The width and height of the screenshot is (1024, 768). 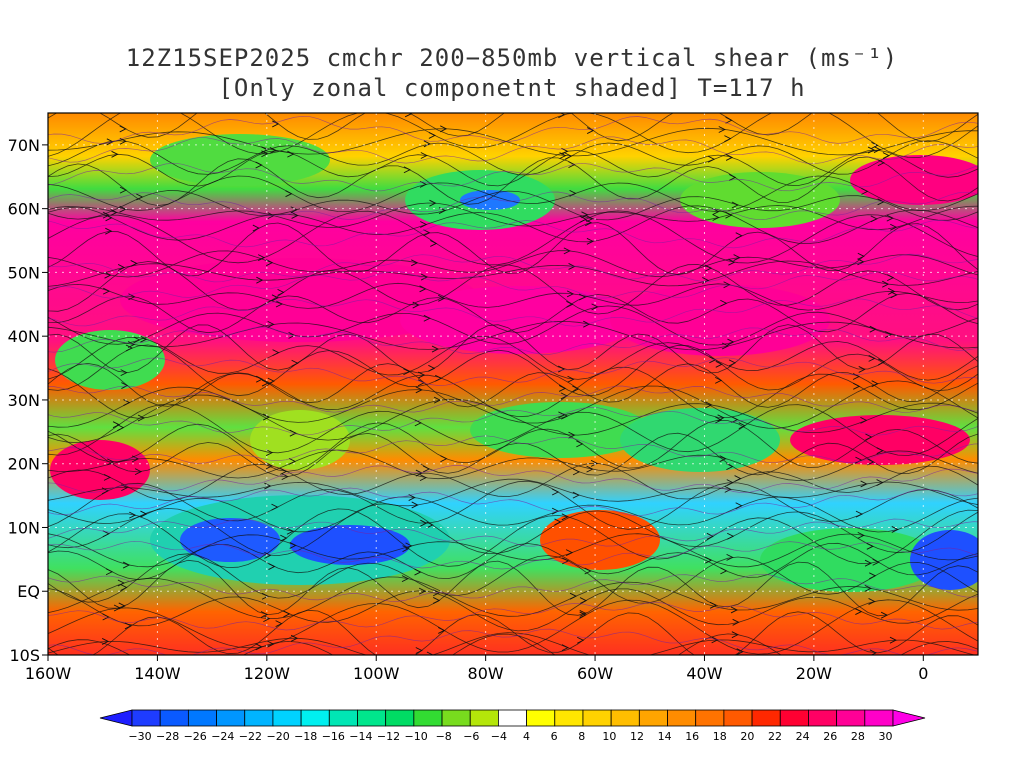 What do you see at coordinates (886, 736) in the screenshot?
I see `colorbar-label: 30` at bounding box center [886, 736].